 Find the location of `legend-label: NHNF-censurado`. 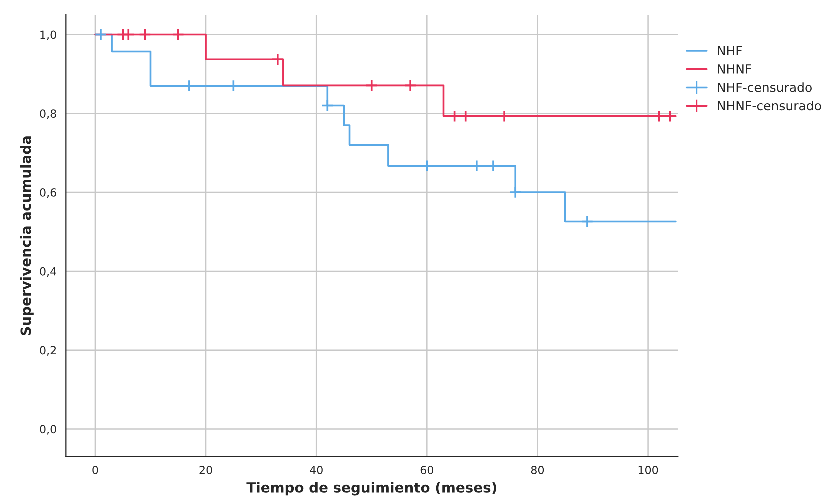

legend-label: NHNF-censurado is located at coordinates (770, 105).